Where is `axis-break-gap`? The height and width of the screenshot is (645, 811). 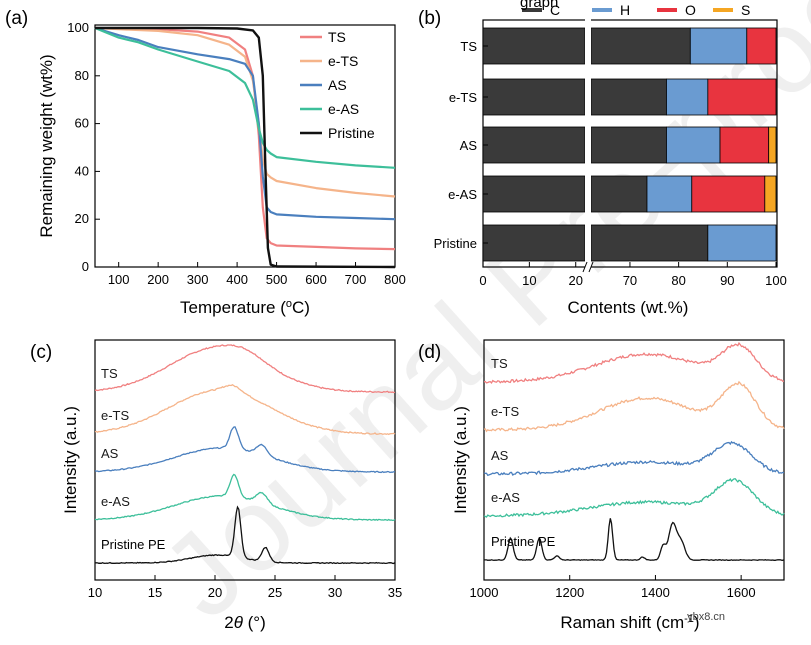 axis-break-gap is located at coordinates (588, 144).